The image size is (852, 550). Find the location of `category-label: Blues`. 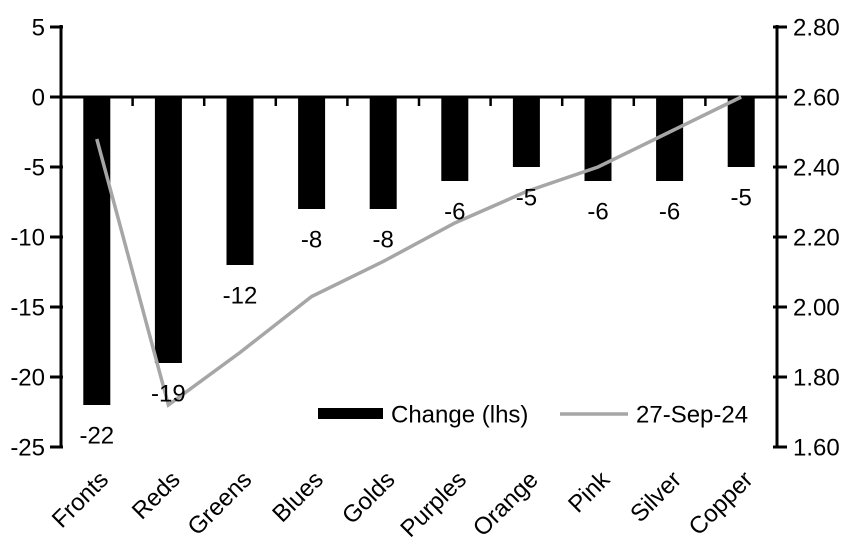

category-label: Blues is located at coordinates (298, 497).